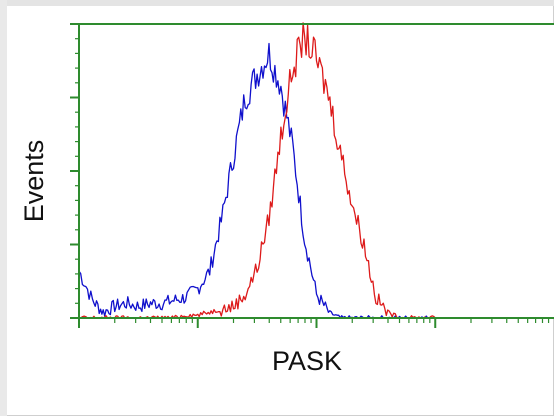  Describe the element at coordinates (3, 208) in the screenshot. I see `frame-left-border` at that location.